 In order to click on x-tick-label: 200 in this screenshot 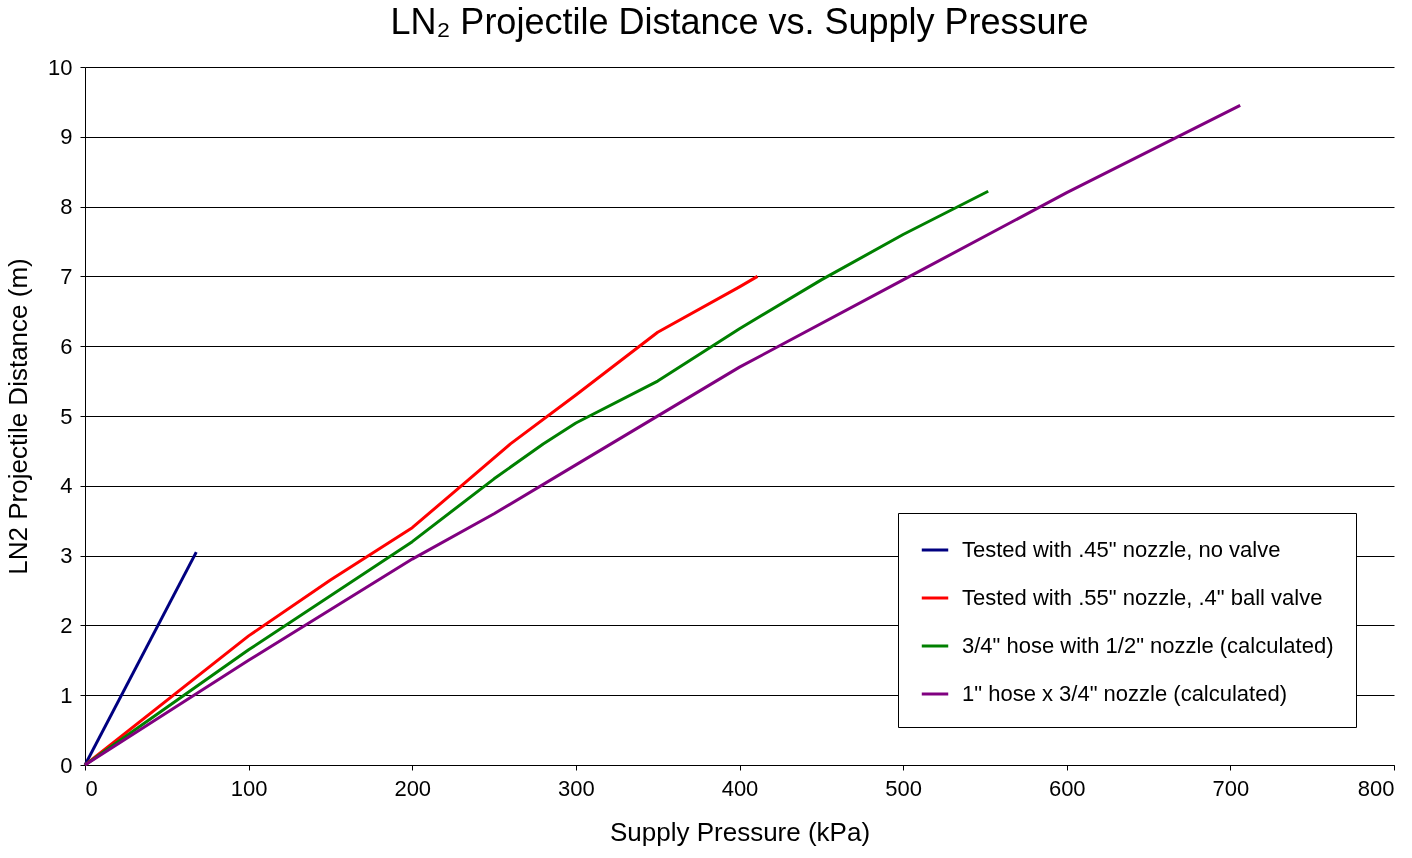, I will do `click(413, 788)`.